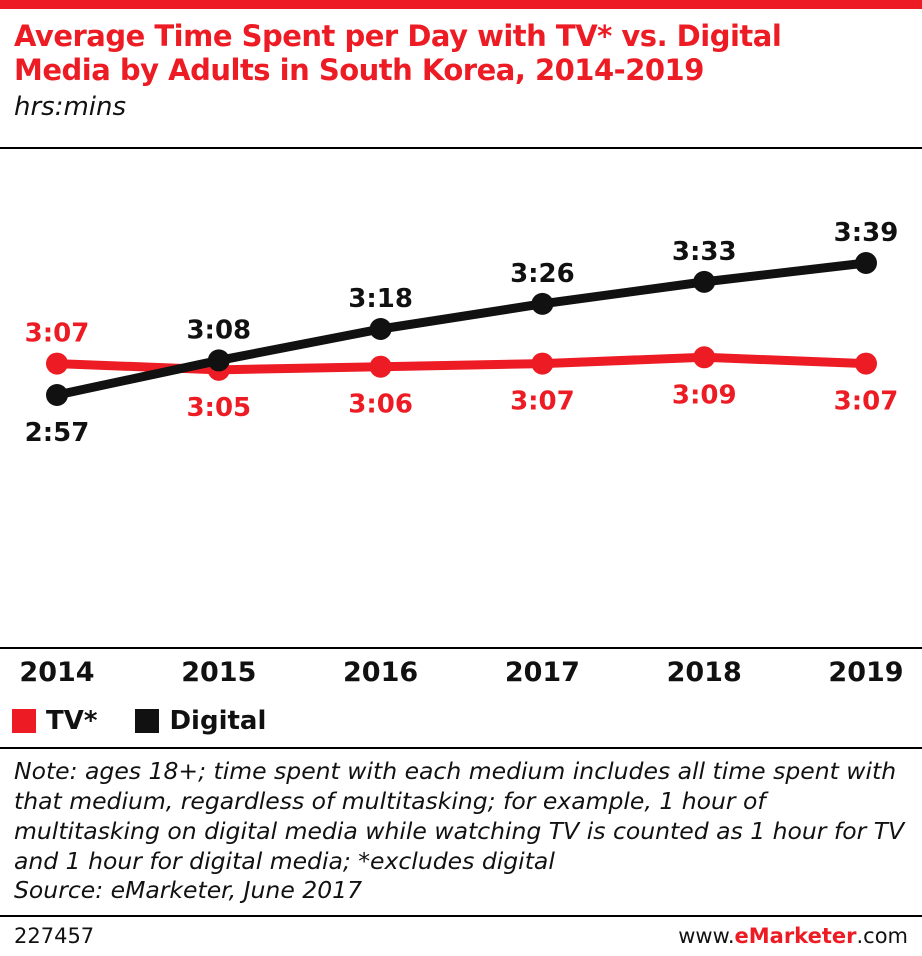  What do you see at coordinates (57, 433) in the screenshot?
I see `digital-data-label: 2:57` at bounding box center [57, 433].